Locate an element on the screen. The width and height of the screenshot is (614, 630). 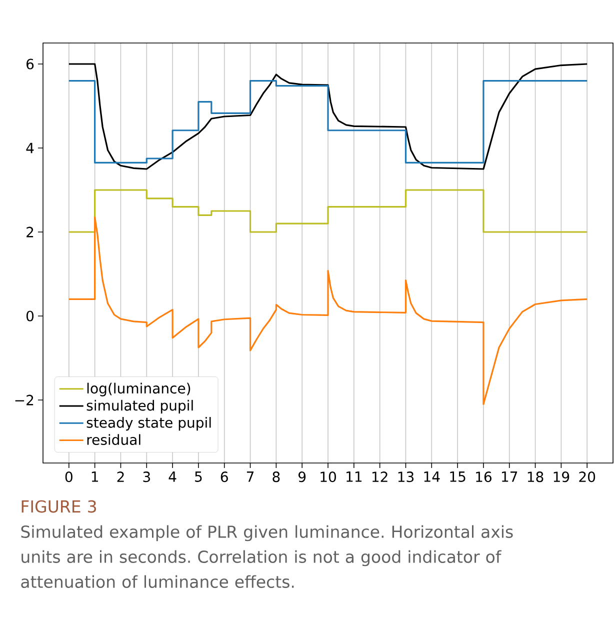
x-tick-label: 13 is located at coordinates (406, 477).